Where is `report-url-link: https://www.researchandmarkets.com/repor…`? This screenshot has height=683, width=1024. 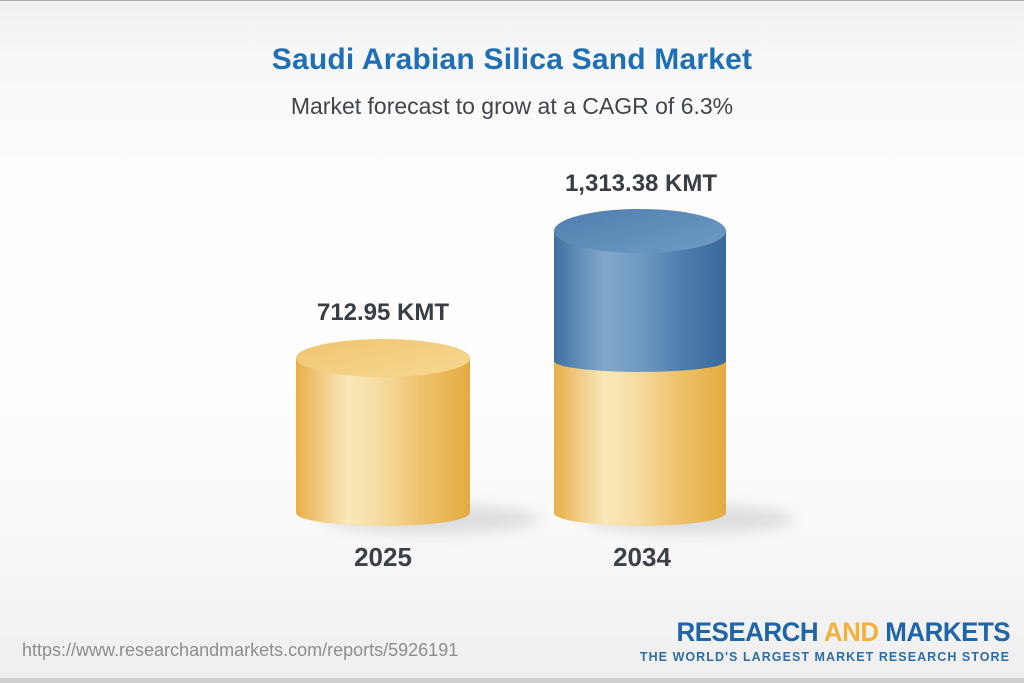 report-url-link: https://www.researchandmarkets.com/repor… is located at coordinates (240, 650).